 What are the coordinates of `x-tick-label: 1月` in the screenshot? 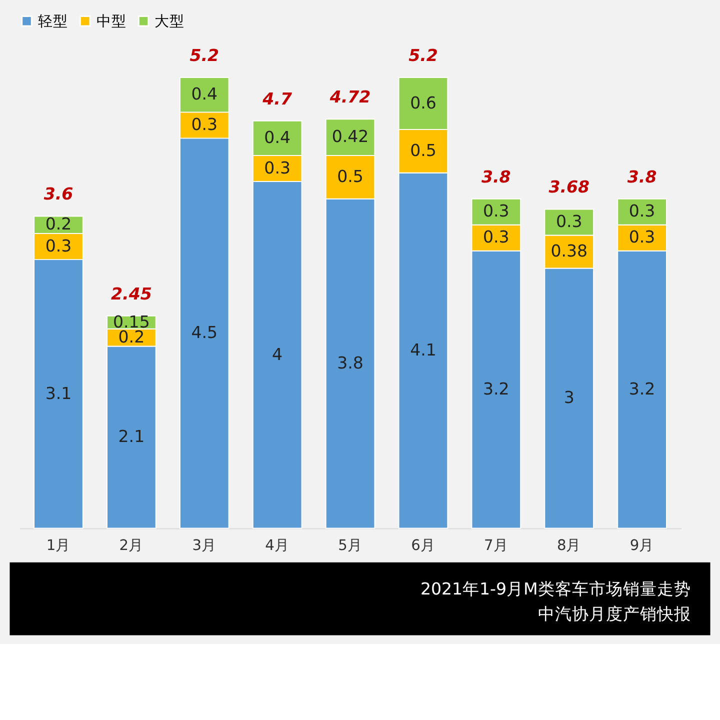 It's located at (58, 545).